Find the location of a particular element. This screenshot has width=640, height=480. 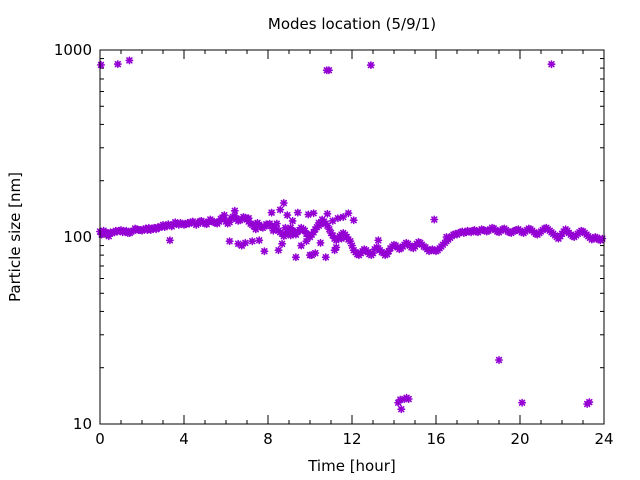

chart-title: Modes location (5/9/1) is located at coordinates (352, 24).